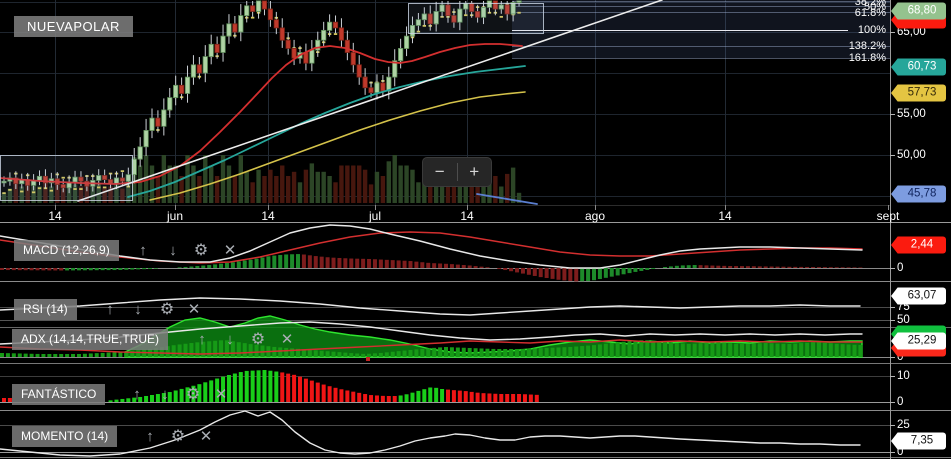  I want to click on mom-close-icon: ✕, so click(206, 436).